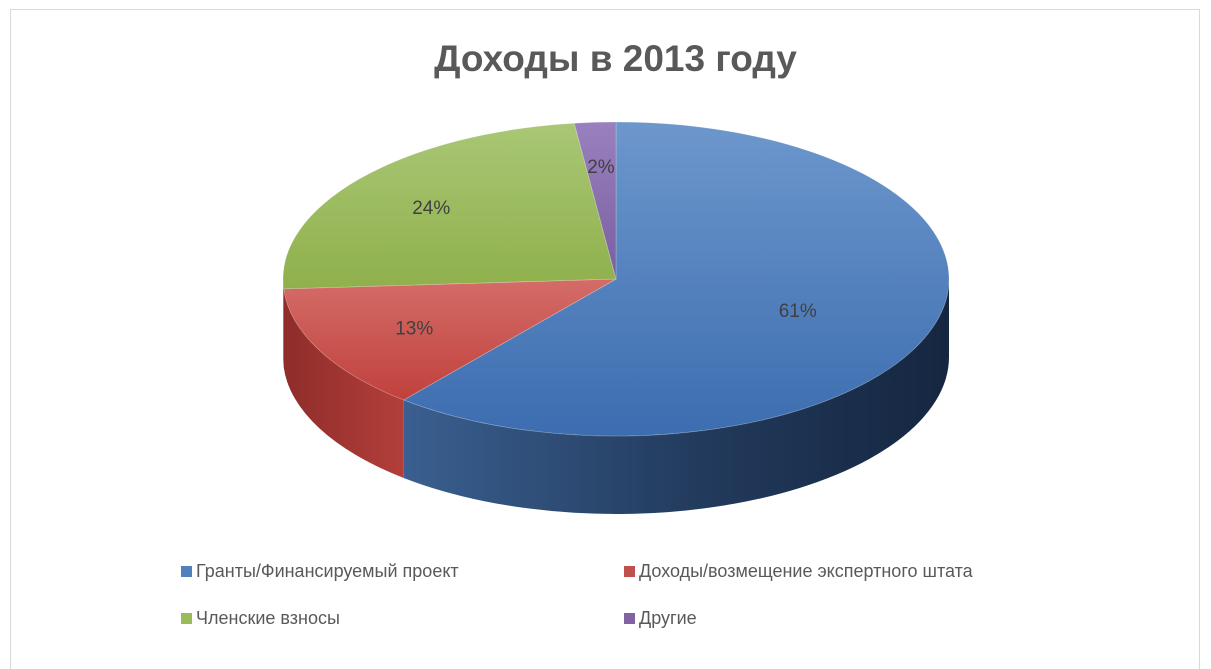 The image size is (1211, 669). I want to click on chart-title: Доходы в 2013 году, so click(615, 58).